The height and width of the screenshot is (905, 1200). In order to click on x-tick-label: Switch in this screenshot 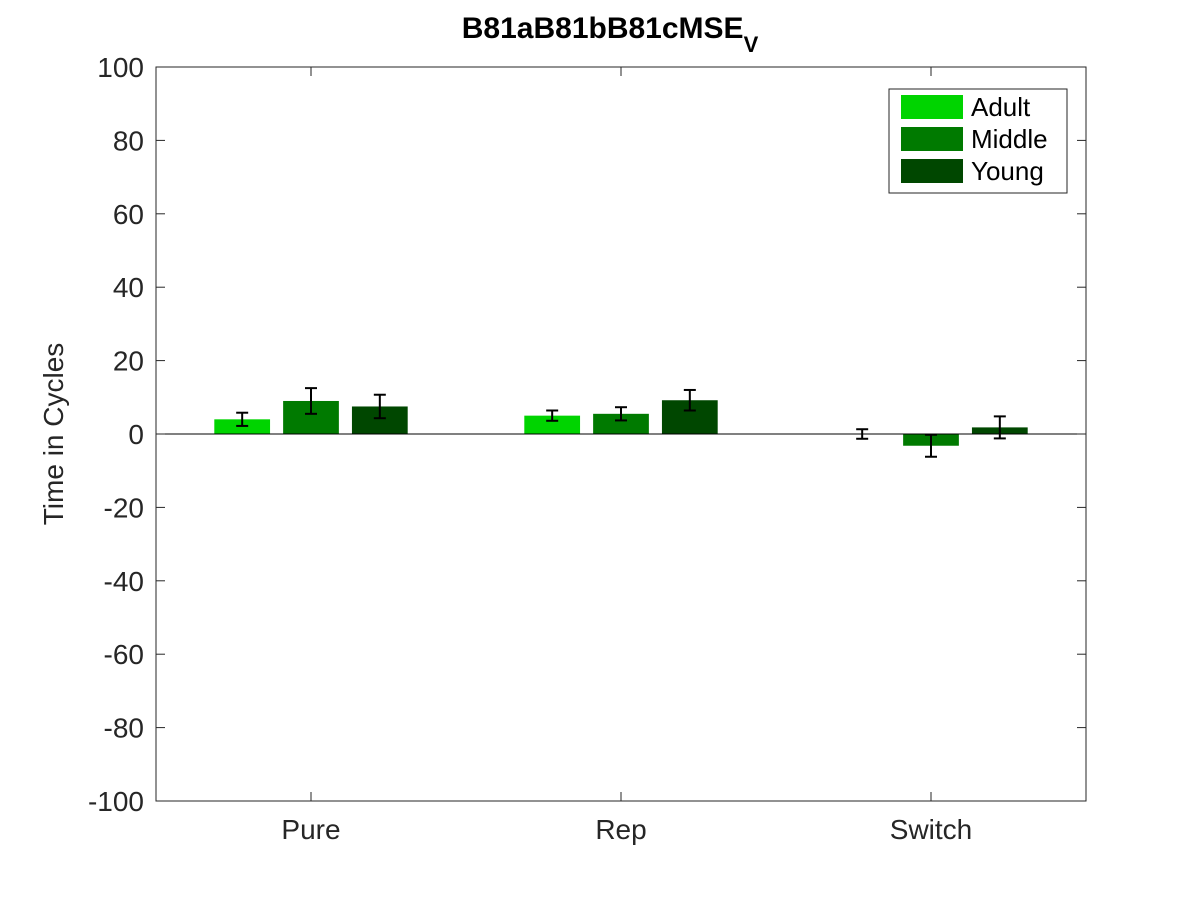, I will do `click(931, 829)`.